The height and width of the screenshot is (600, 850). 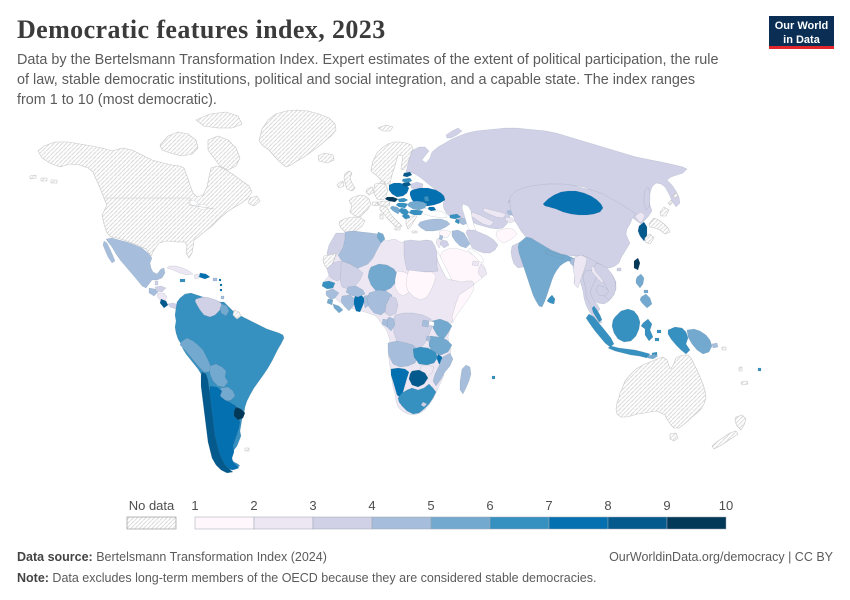 I want to click on svg-text: 5, so click(x=430, y=505).